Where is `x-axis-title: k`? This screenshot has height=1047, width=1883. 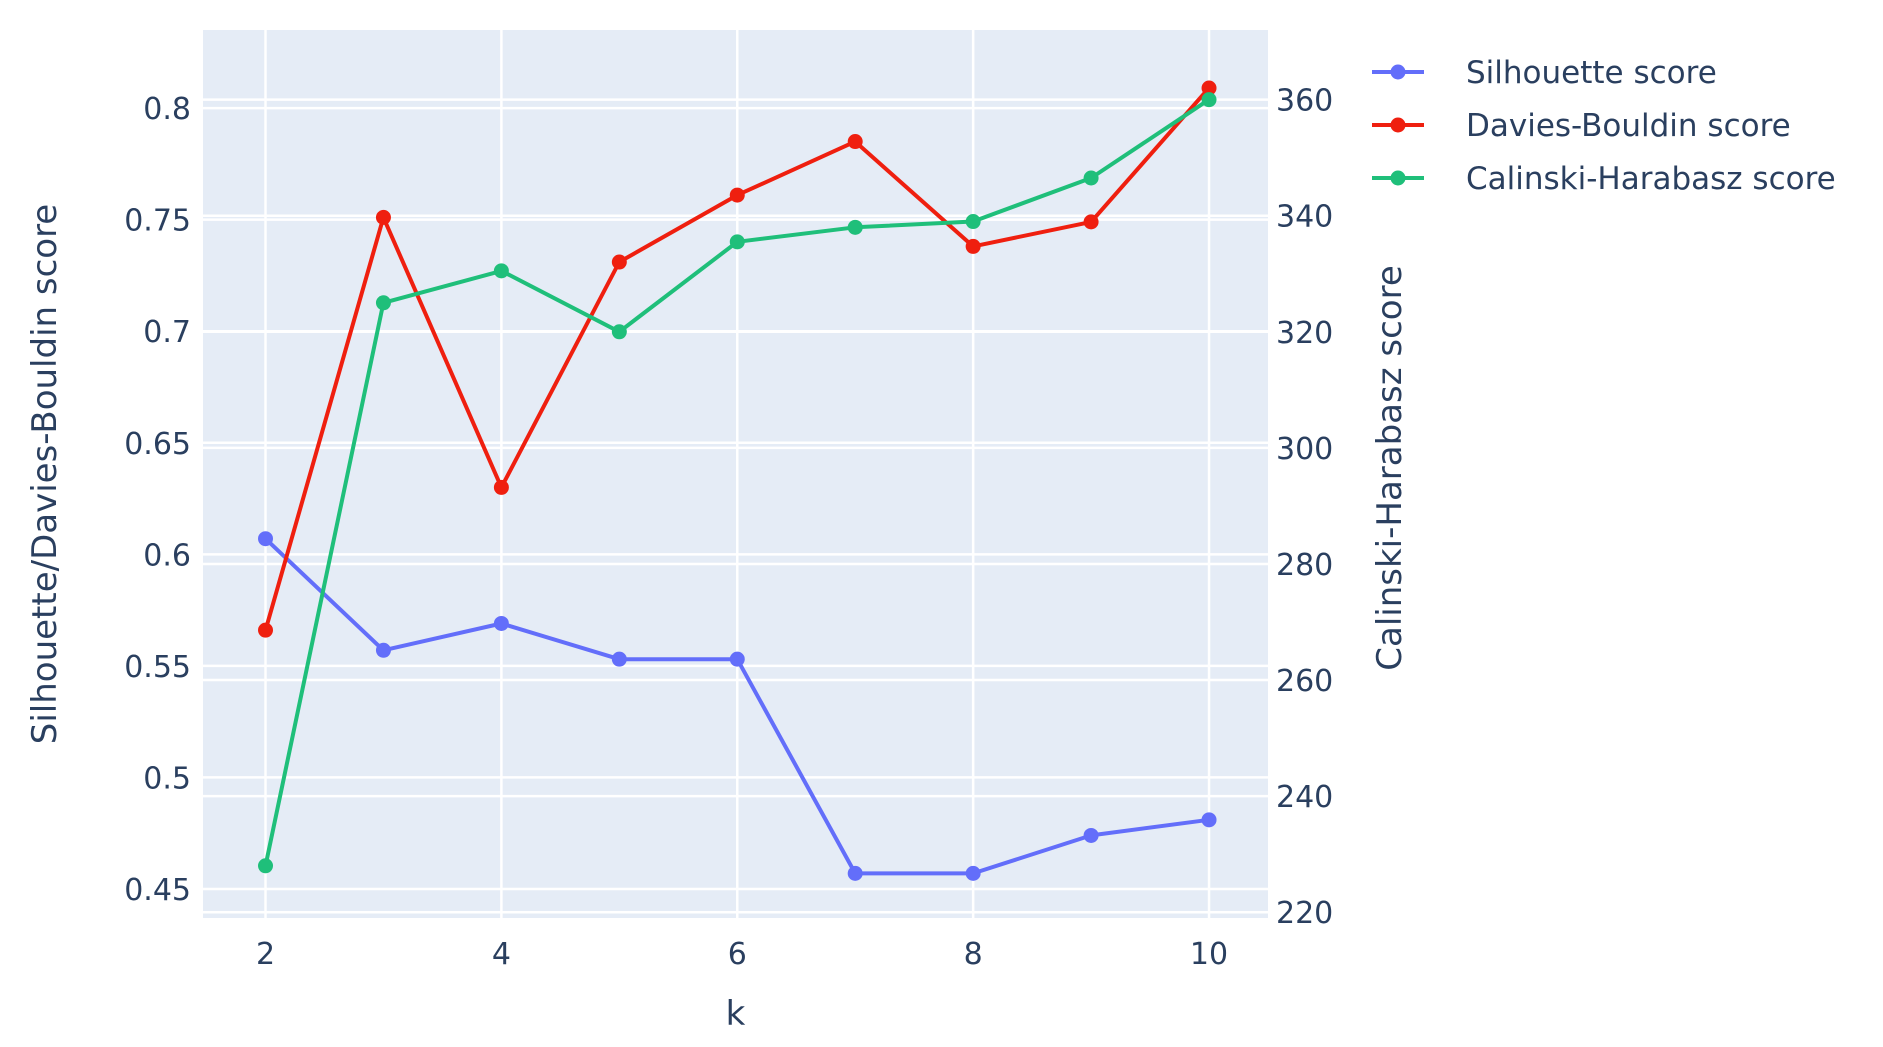 x-axis-title: k is located at coordinates (736, 1014).